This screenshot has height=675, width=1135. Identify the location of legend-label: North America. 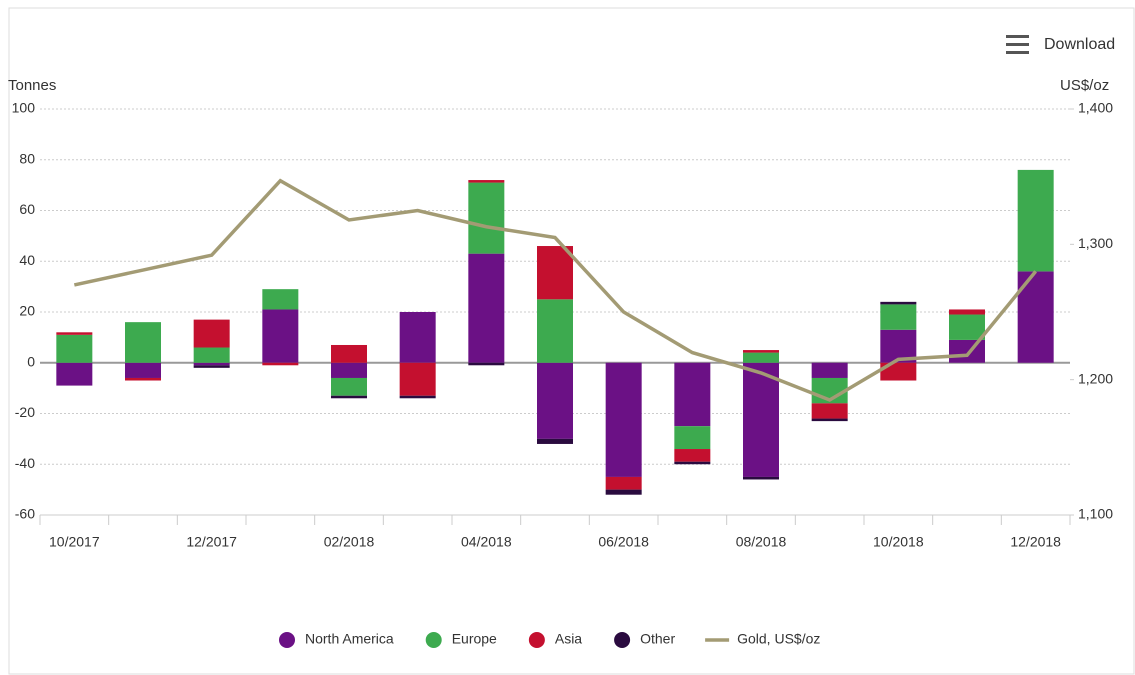
(349, 639).